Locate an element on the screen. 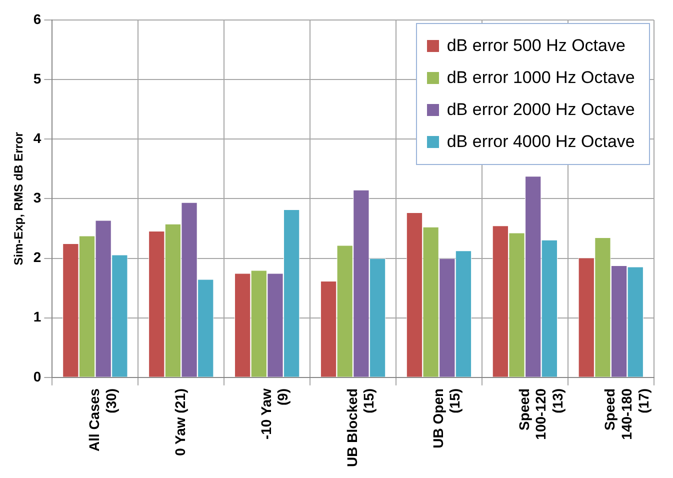  legend-label: dB error 500 Hz Octave is located at coordinates (536, 46).